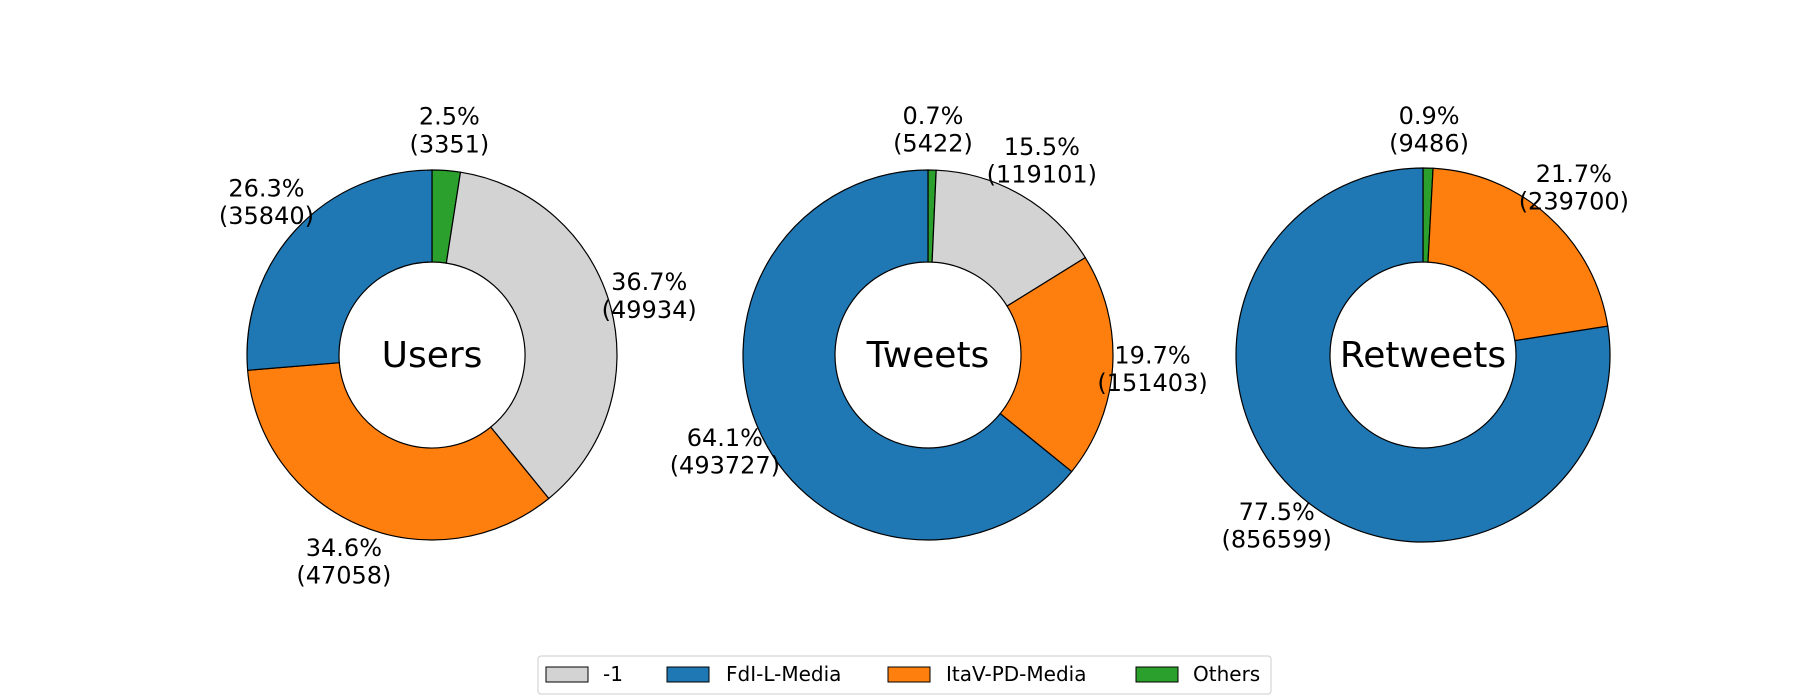 This screenshot has height=700, width=1800. What do you see at coordinates (1429, 144) in the screenshot?
I see `slice-count-label: (9486)` at bounding box center [1429, 144].